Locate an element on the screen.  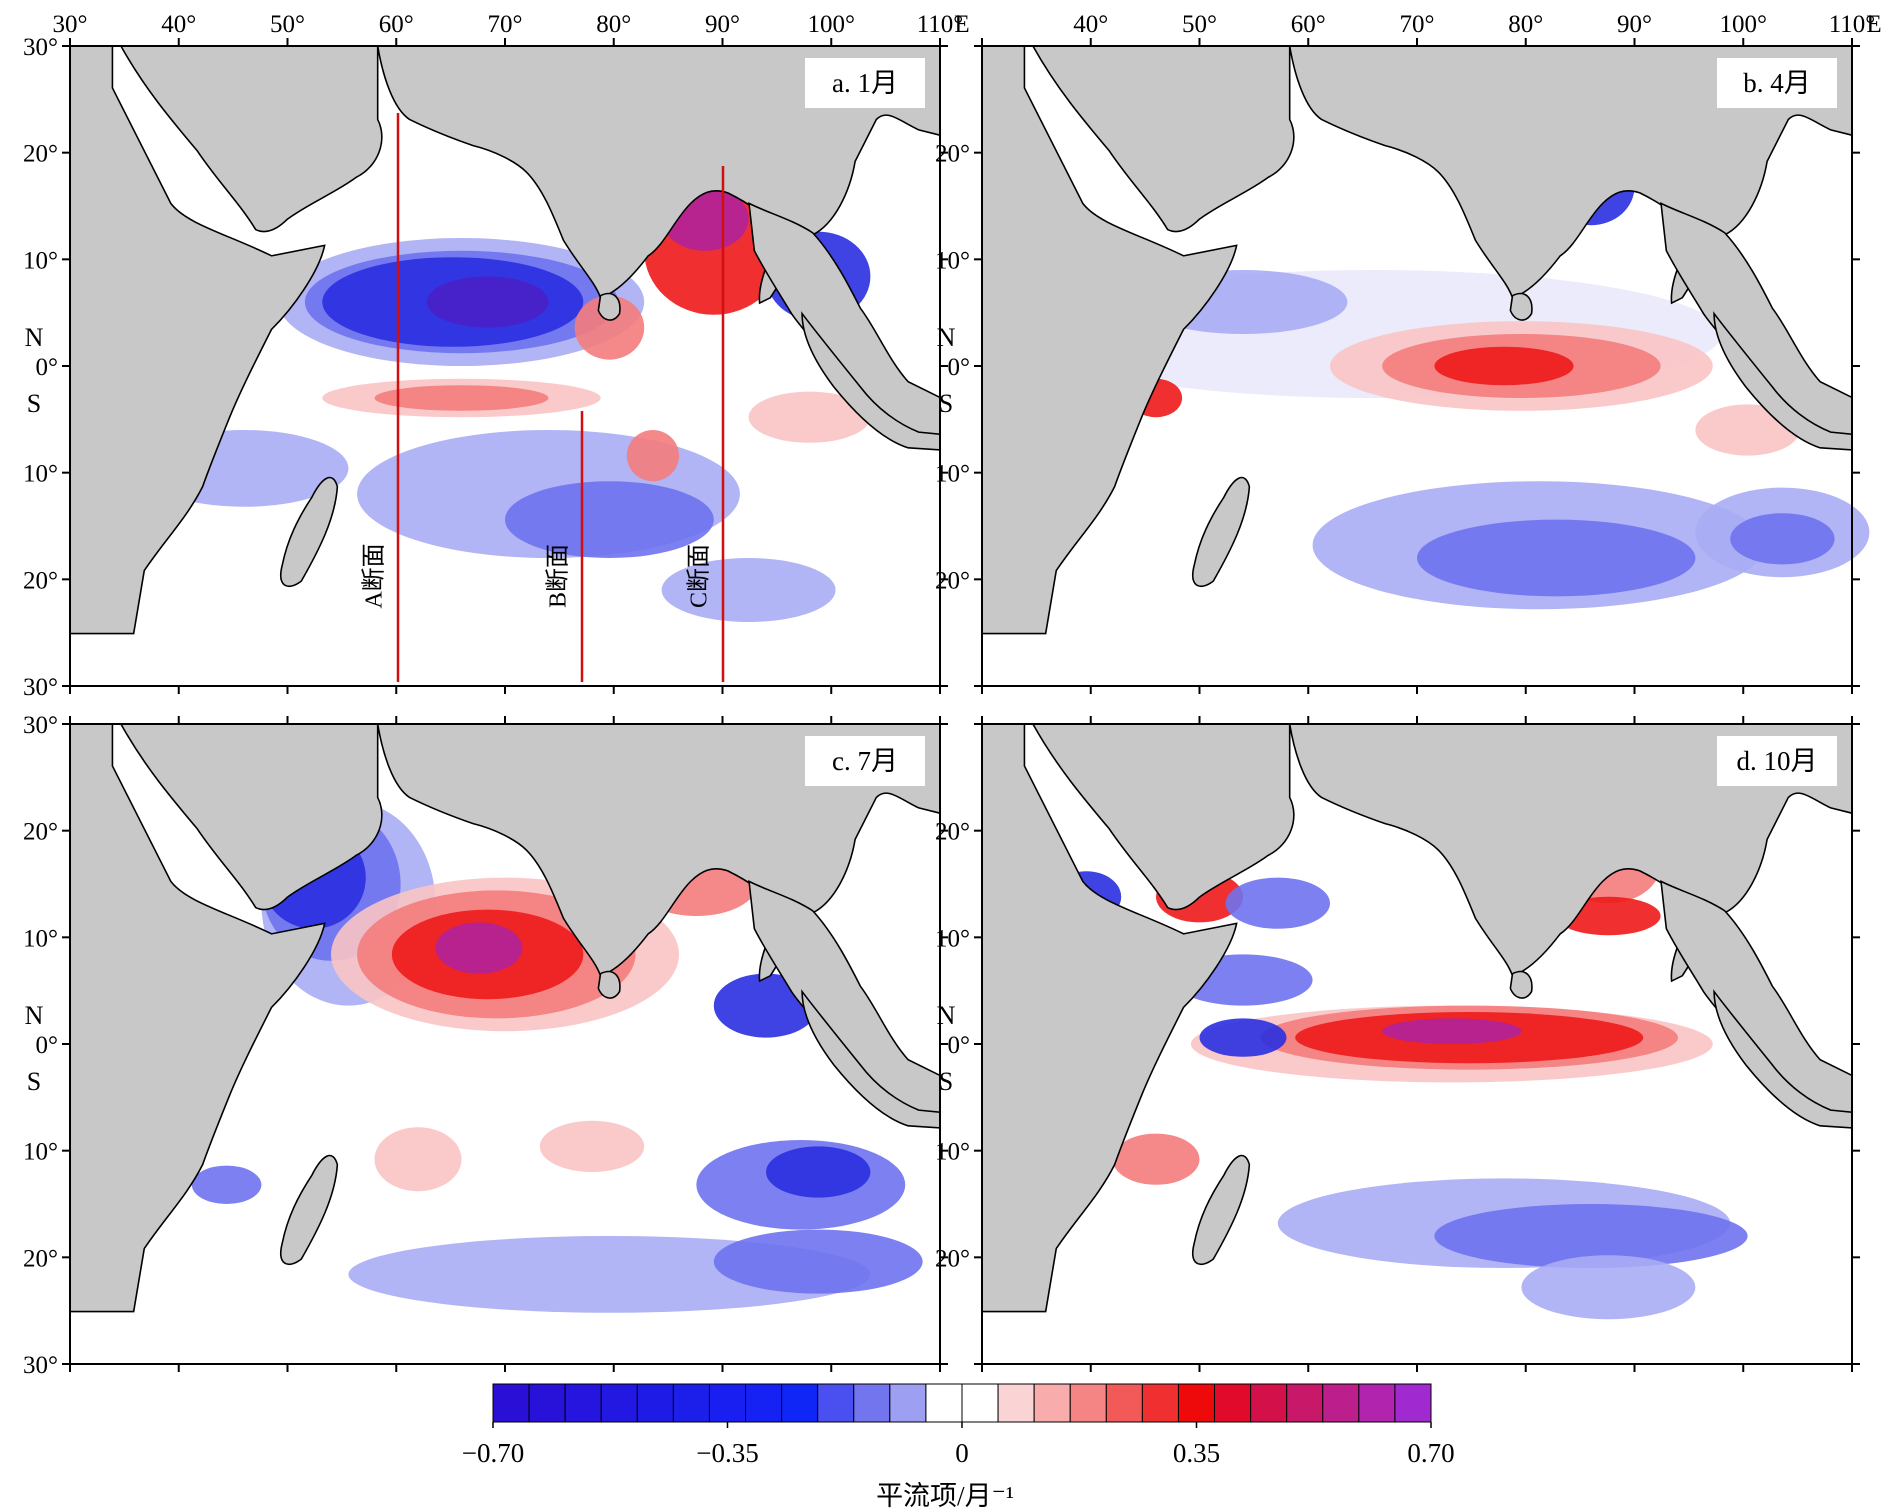
panel-label-text: a. 1月 is located at coordinates (865, 83).